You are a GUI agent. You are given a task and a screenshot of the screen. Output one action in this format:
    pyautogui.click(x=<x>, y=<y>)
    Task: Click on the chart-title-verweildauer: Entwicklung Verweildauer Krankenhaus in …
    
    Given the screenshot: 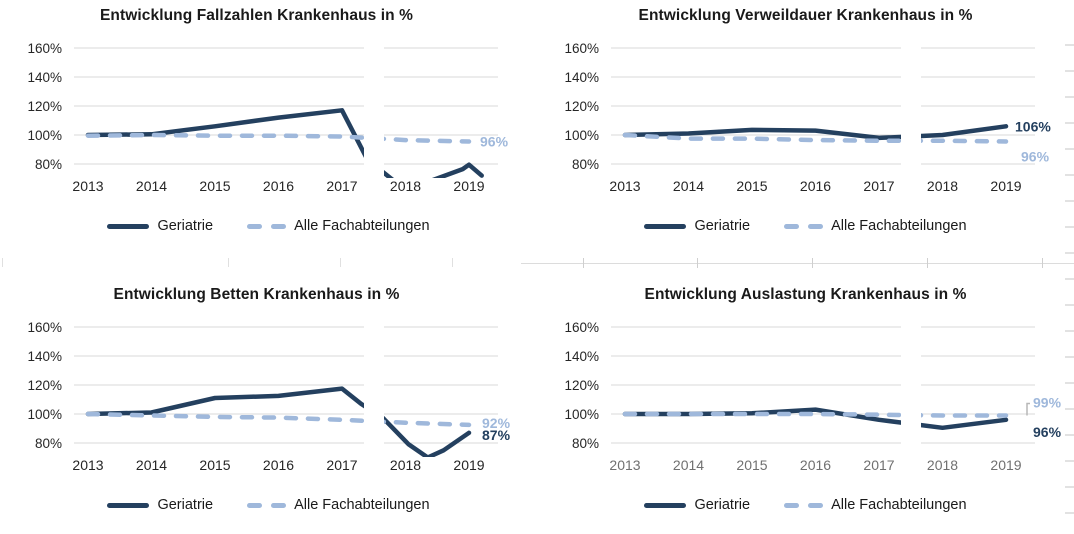 What is the action you would take?
    pyautogui.click(x=805, y=15)
    